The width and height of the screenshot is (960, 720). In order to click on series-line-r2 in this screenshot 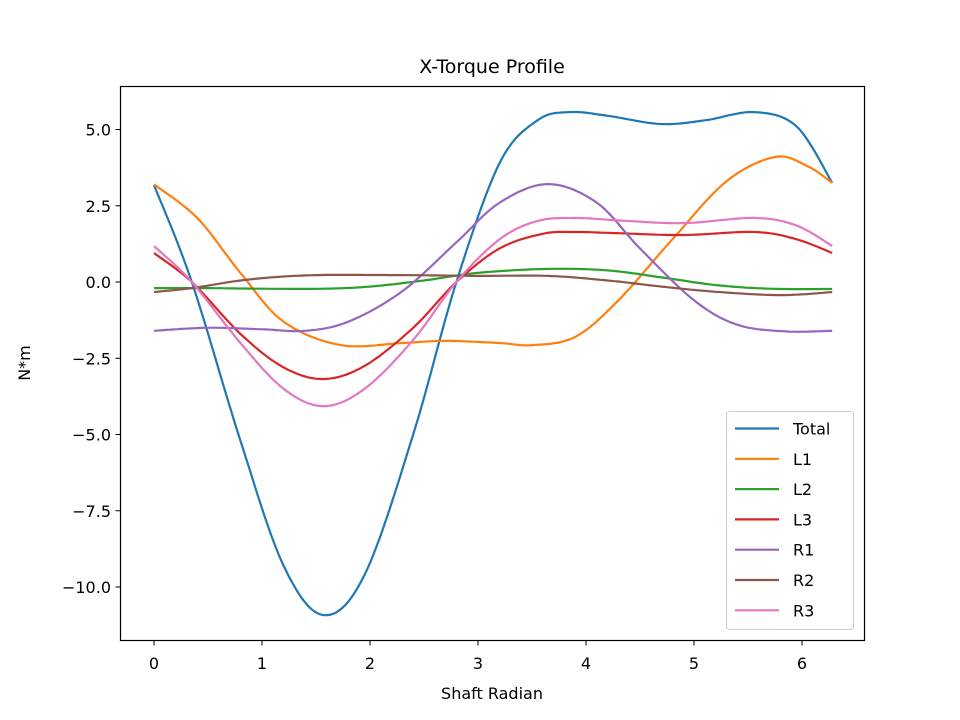, I will do `click(493, 285)`.